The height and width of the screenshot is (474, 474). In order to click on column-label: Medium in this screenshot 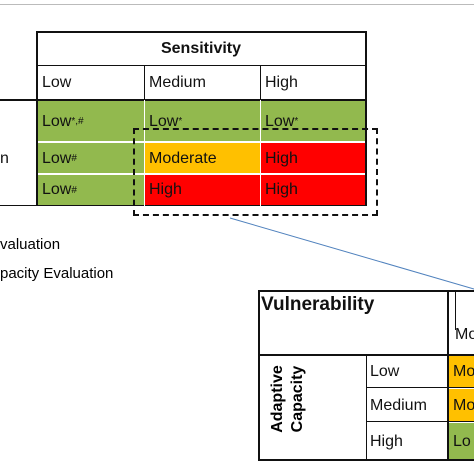, I will do `click(177, 82)`.